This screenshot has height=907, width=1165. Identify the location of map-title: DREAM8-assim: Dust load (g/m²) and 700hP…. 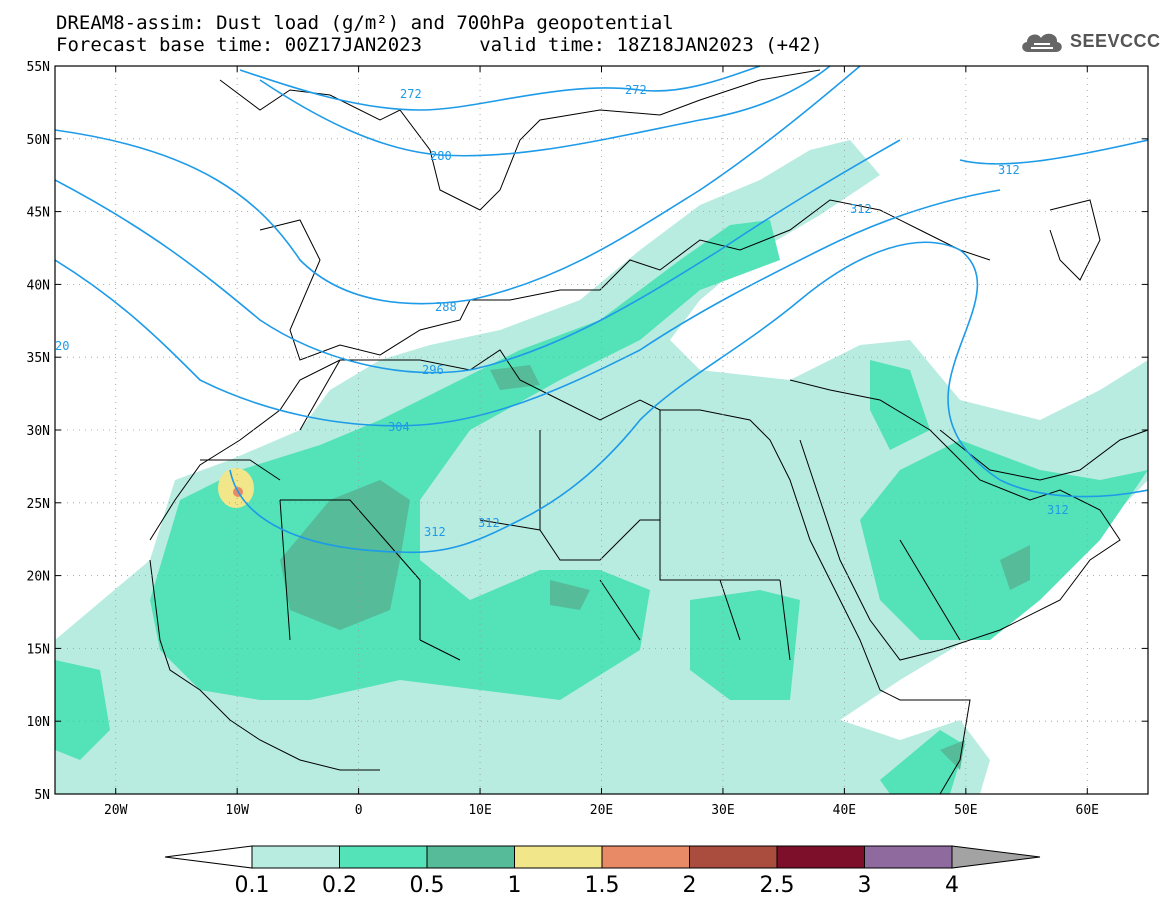
(365, 23).